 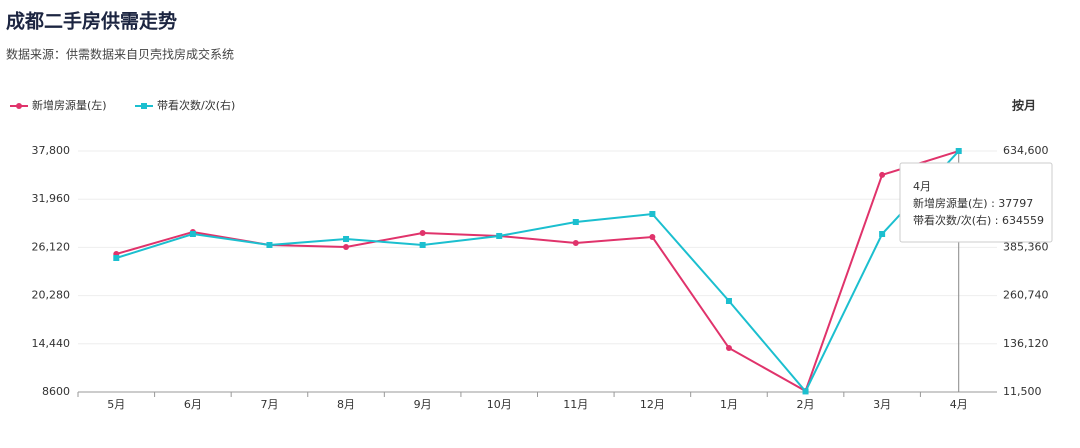 I want to click on legend-label: 新增房源量(左), so click(x=69, y=105).